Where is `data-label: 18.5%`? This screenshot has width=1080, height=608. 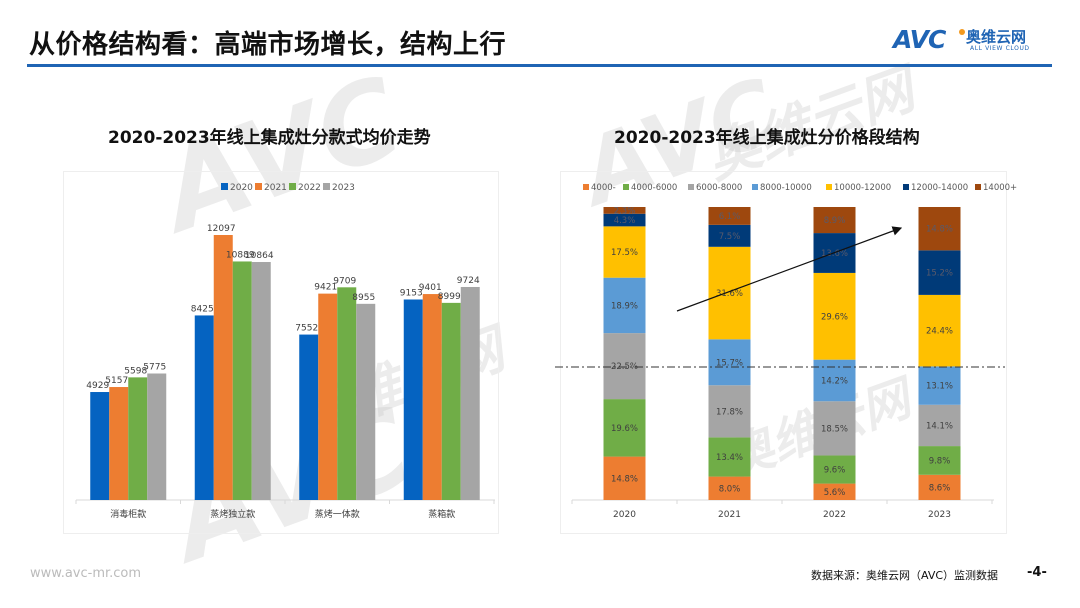 data-label: 18.5% is located at coordinates (834, 429).